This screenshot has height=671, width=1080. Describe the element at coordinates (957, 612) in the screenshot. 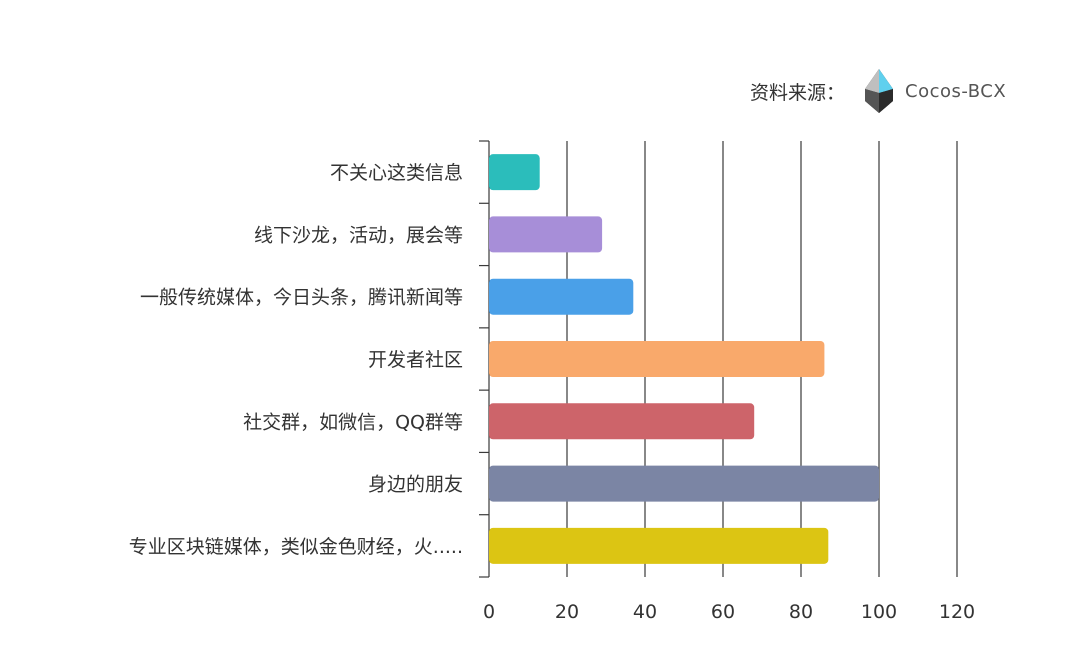

I see `x-tick-label: 120` at that location.